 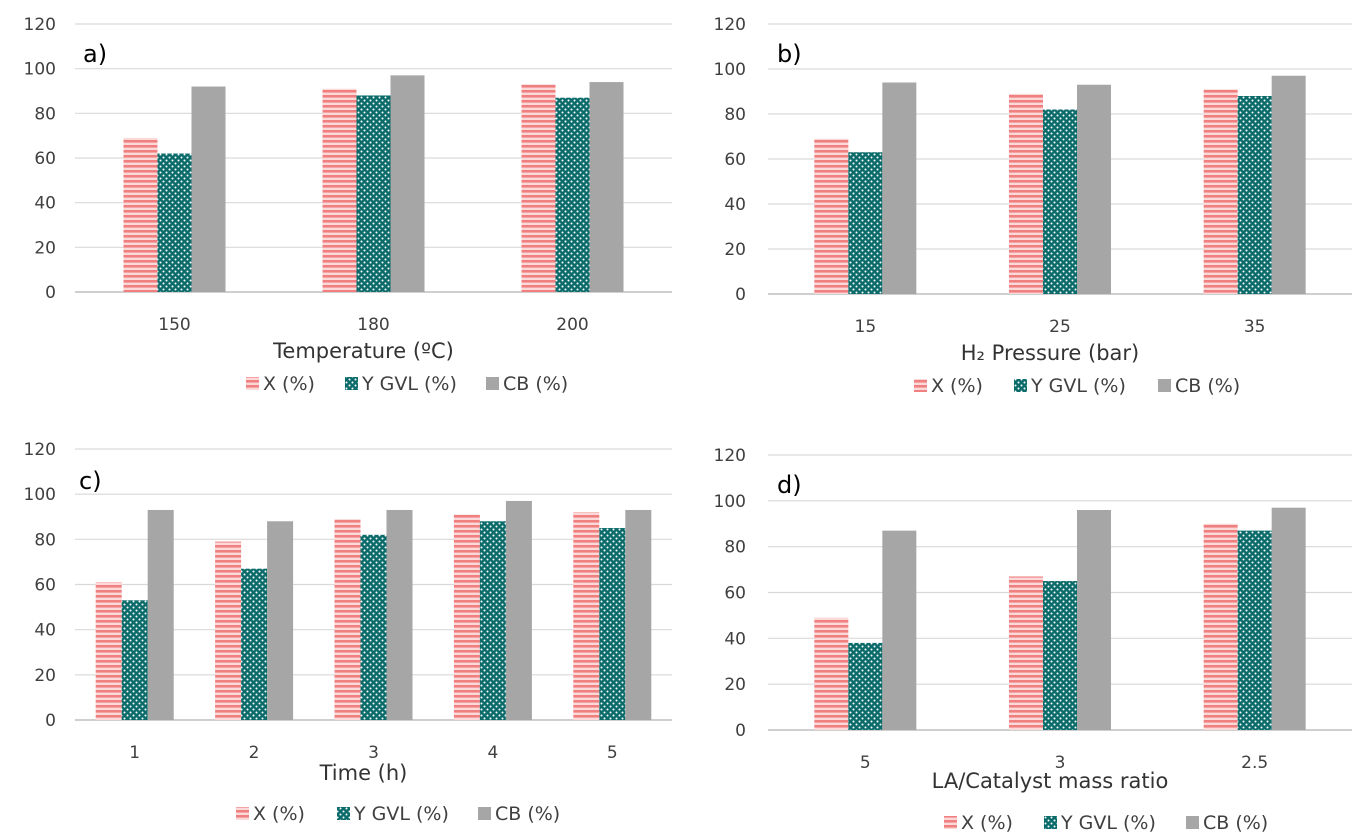 What do you see at coordinates (363, 773) in the screenshot?
I see `x-axis-label: Time (h)` at bounding box center [363, 773].